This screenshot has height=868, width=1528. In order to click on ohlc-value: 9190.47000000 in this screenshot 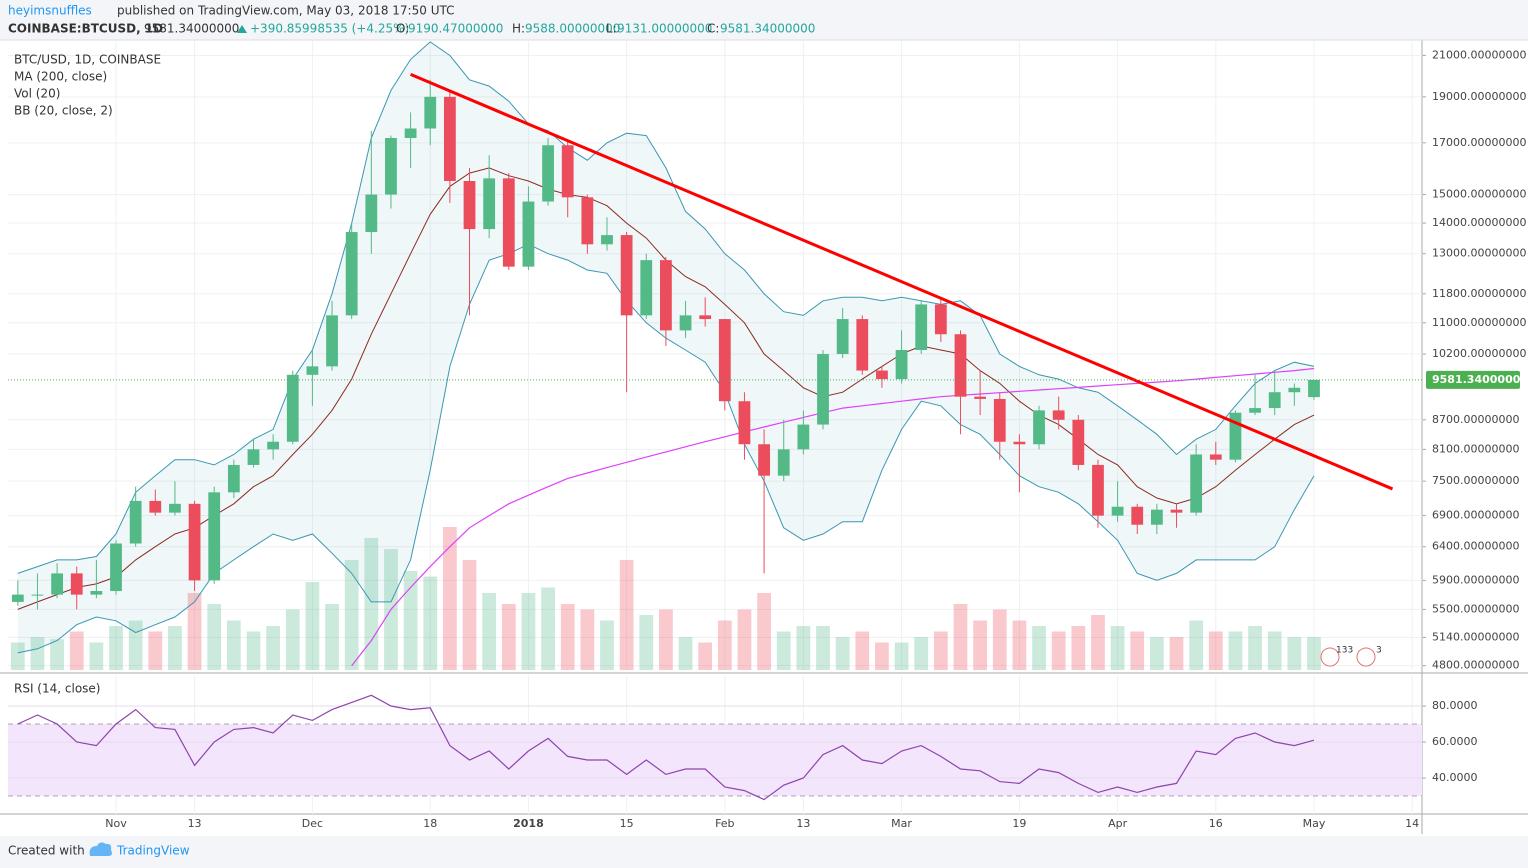, I will do `click(455, 29)`.